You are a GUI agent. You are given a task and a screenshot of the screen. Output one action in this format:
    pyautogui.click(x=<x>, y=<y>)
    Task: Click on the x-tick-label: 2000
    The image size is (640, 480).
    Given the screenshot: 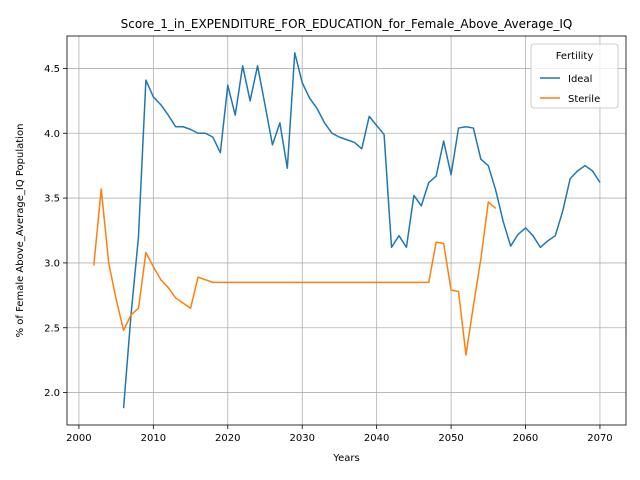 What is the action you would take?
    pyautogui.click(x=78, y=438)
    